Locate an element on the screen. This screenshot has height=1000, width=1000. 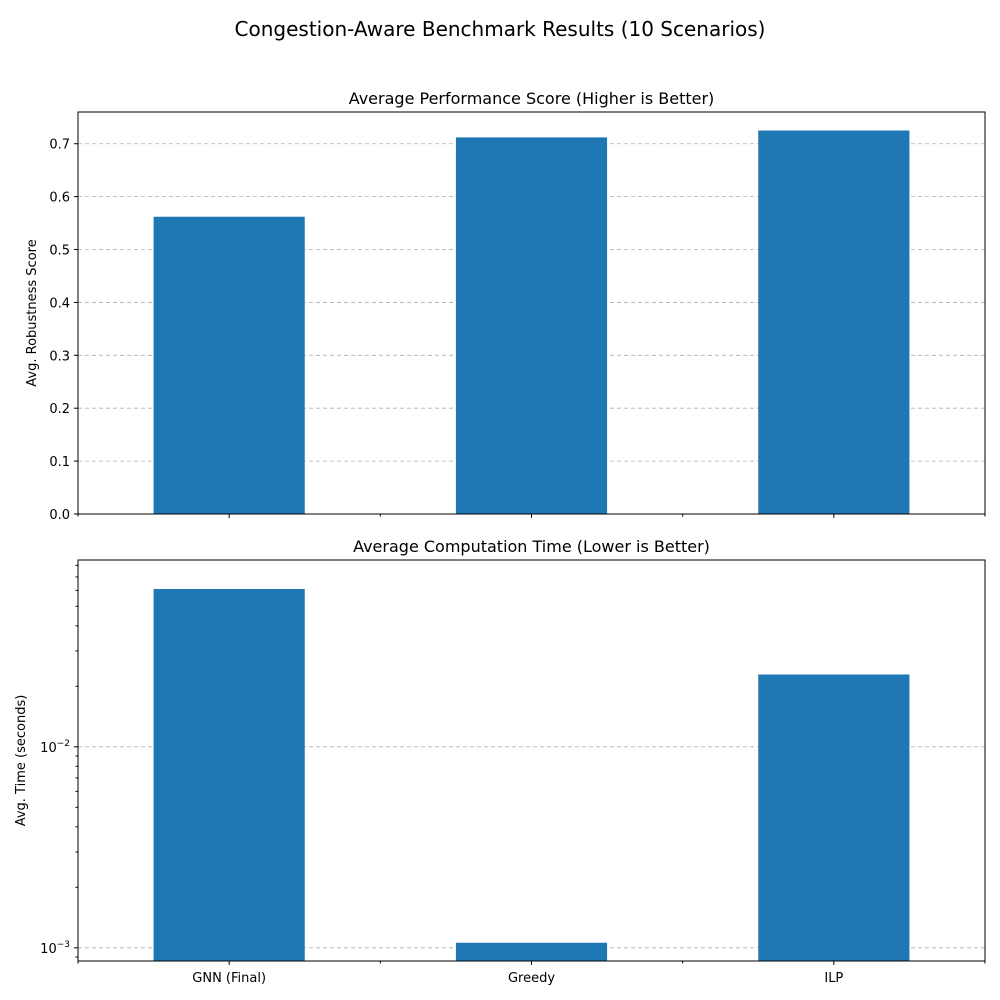
time-ytick-label: 10⁻³ is located at coordinates (55, 948).